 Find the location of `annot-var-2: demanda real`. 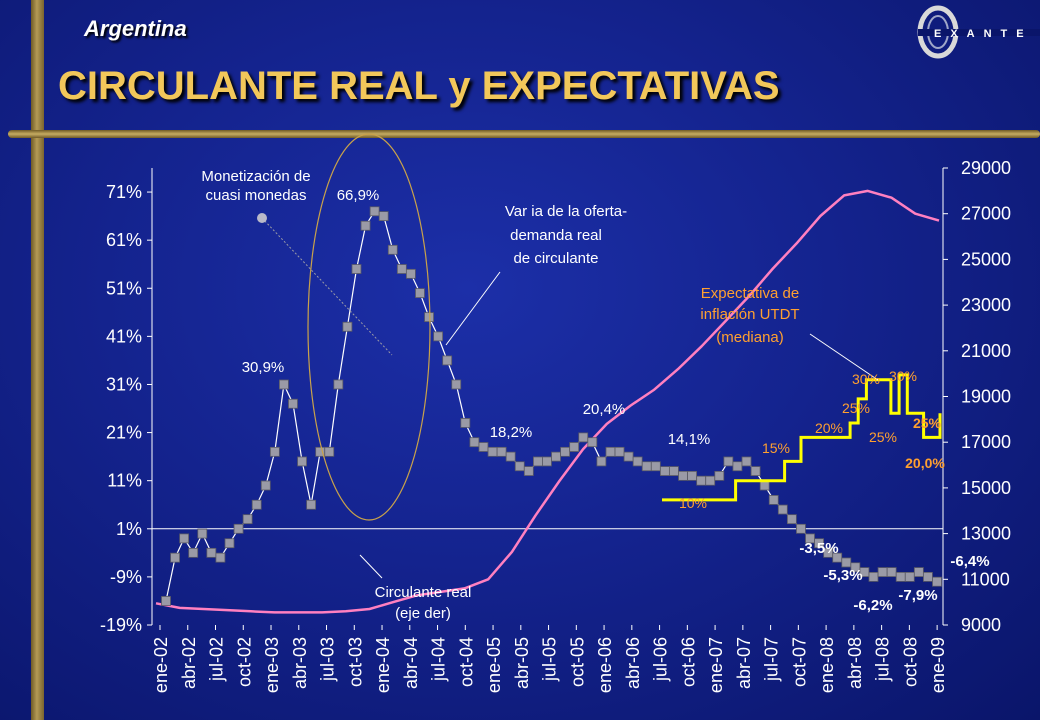

annot-var-2: demanda real is located at coordinates (556, 235).